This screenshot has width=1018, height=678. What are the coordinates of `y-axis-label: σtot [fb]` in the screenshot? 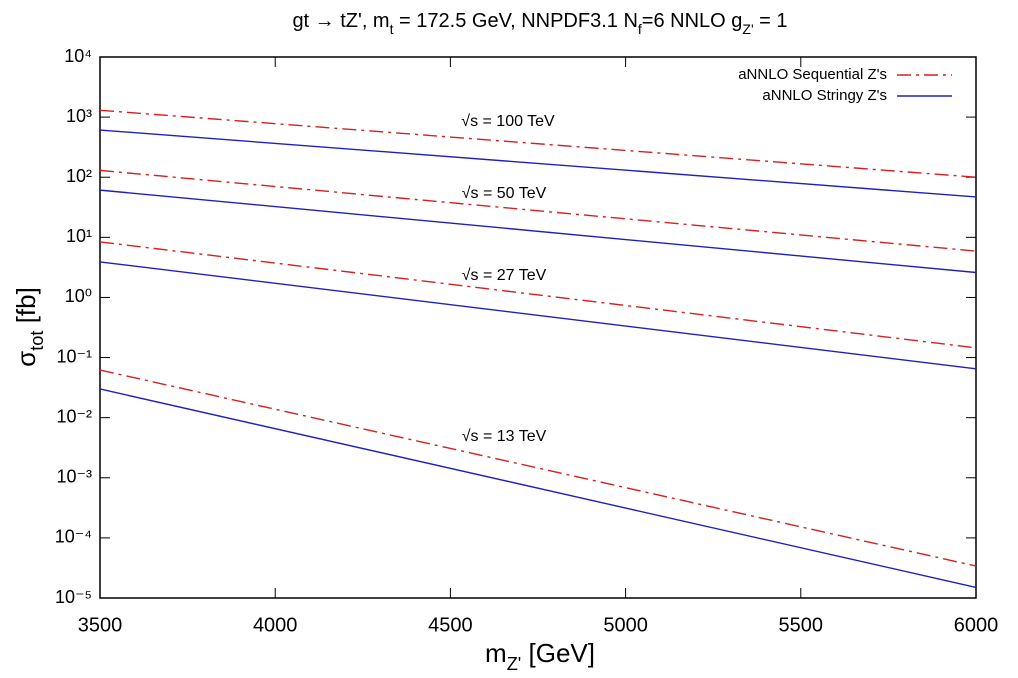 It's located at (29, 327).